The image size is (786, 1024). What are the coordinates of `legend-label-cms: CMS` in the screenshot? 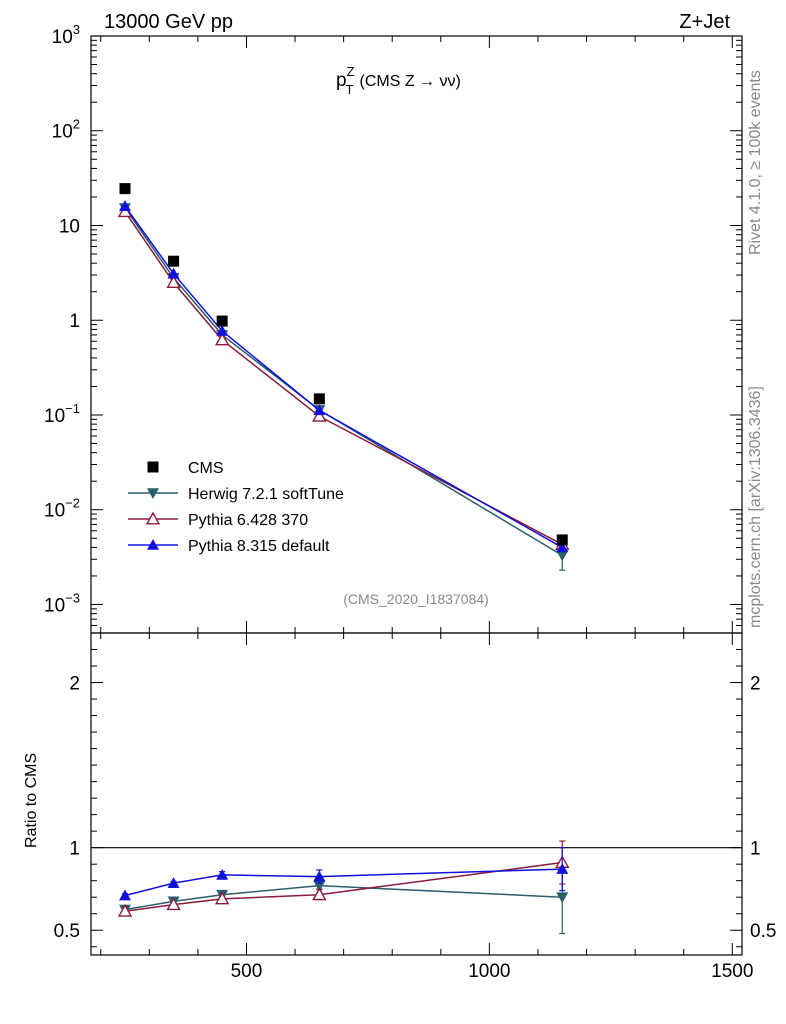 It's located at (206, 468).